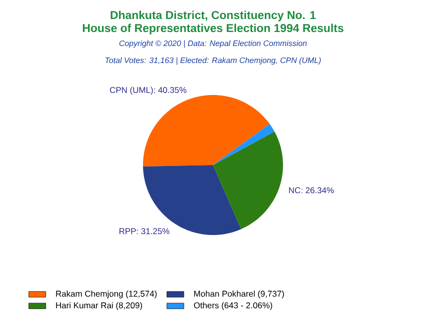 This screenshot has height=320, width=426. Describe the element at coordinates (99, 306) in the screenshot. I see `legend-label: Hari Kumar Rai (8,209)` at that location.